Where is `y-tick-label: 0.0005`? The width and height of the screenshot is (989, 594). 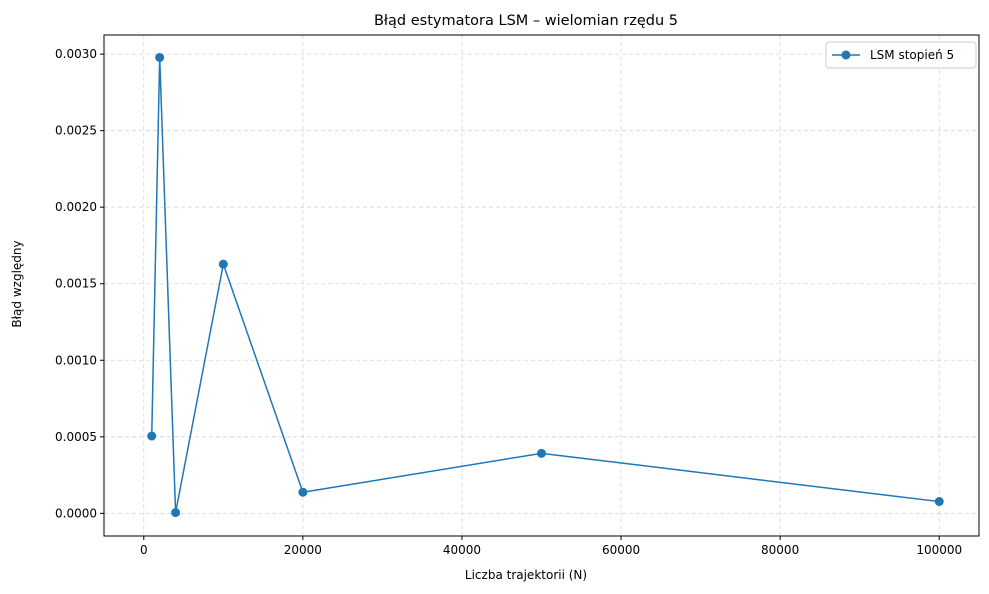 y-tick-label: 0.0005 is located at coordinates (76, 437).